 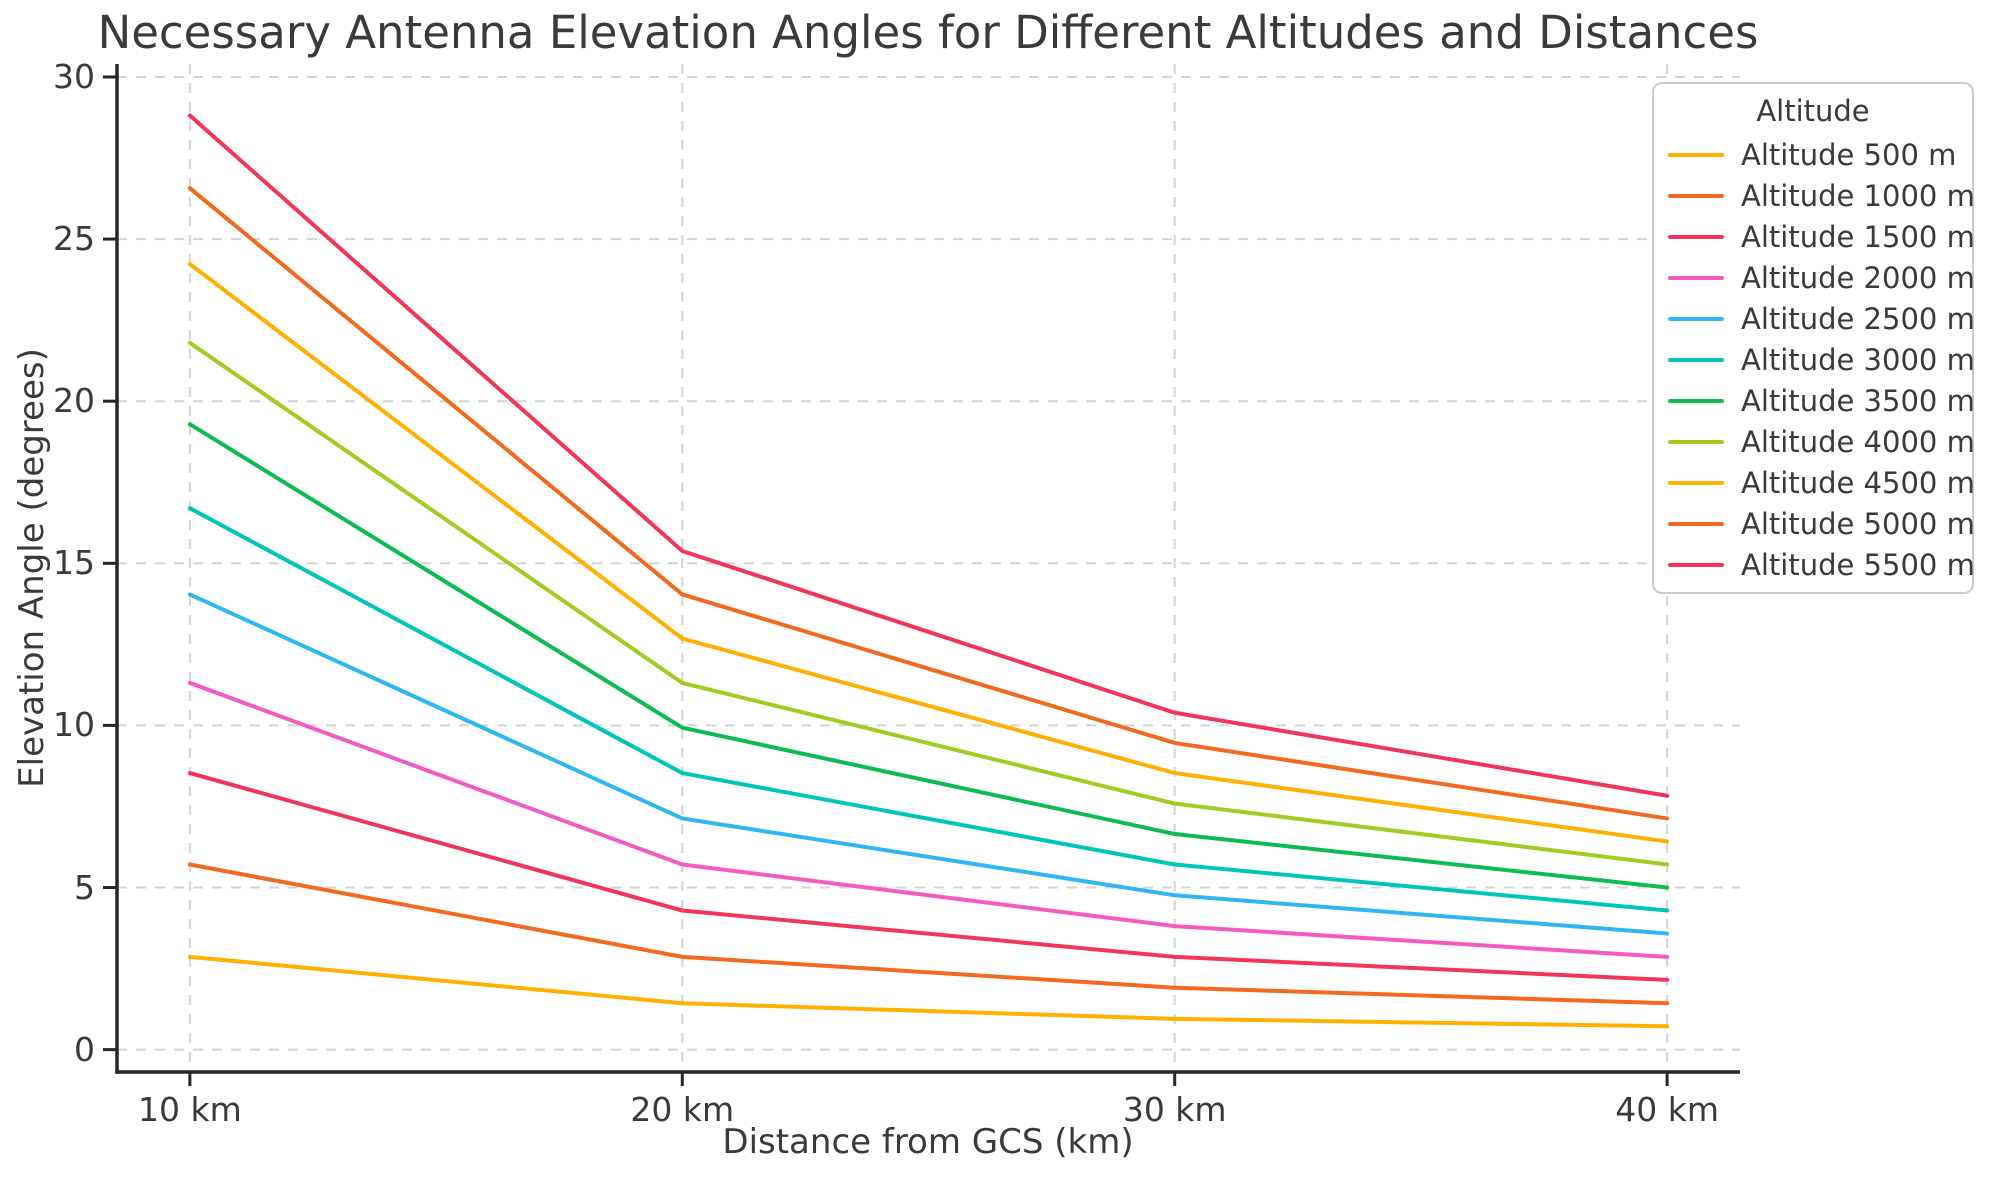 What do you see at coordinates (74, 725) in the screenshot?
I see `y-tick-label: 10` at bounding box center [74, 725].